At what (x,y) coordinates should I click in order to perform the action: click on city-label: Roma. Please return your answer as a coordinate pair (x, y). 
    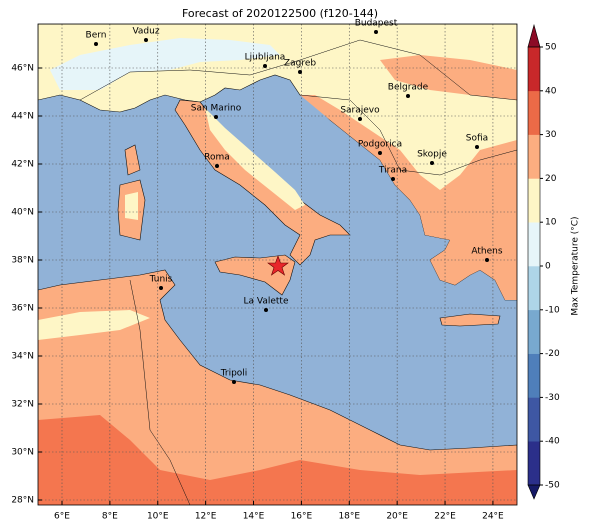
    Looking at the image, I should click on (217, 158).